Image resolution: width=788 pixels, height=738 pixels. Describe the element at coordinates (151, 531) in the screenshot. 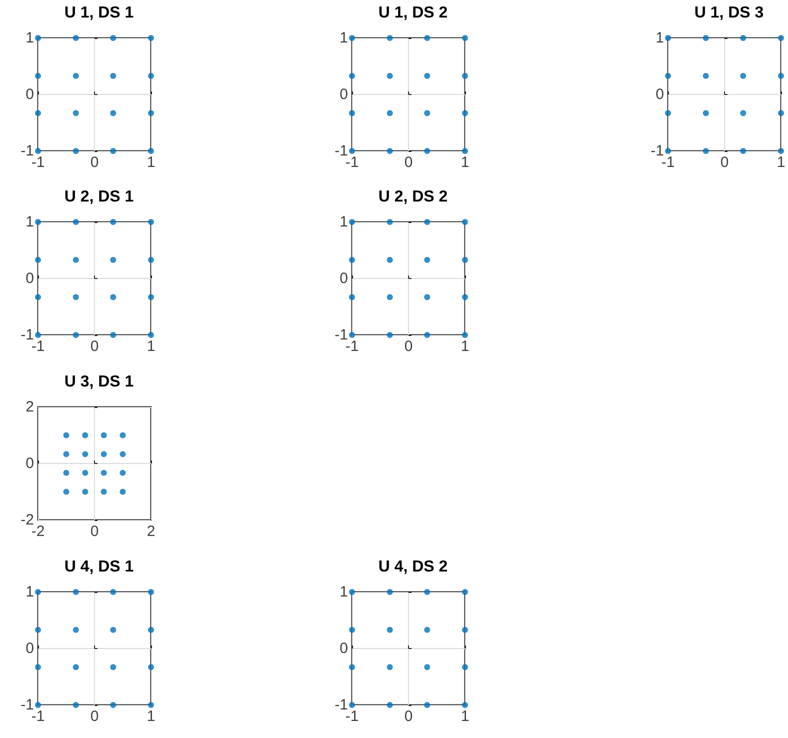

I see `x-tick-label: 2` at that location.